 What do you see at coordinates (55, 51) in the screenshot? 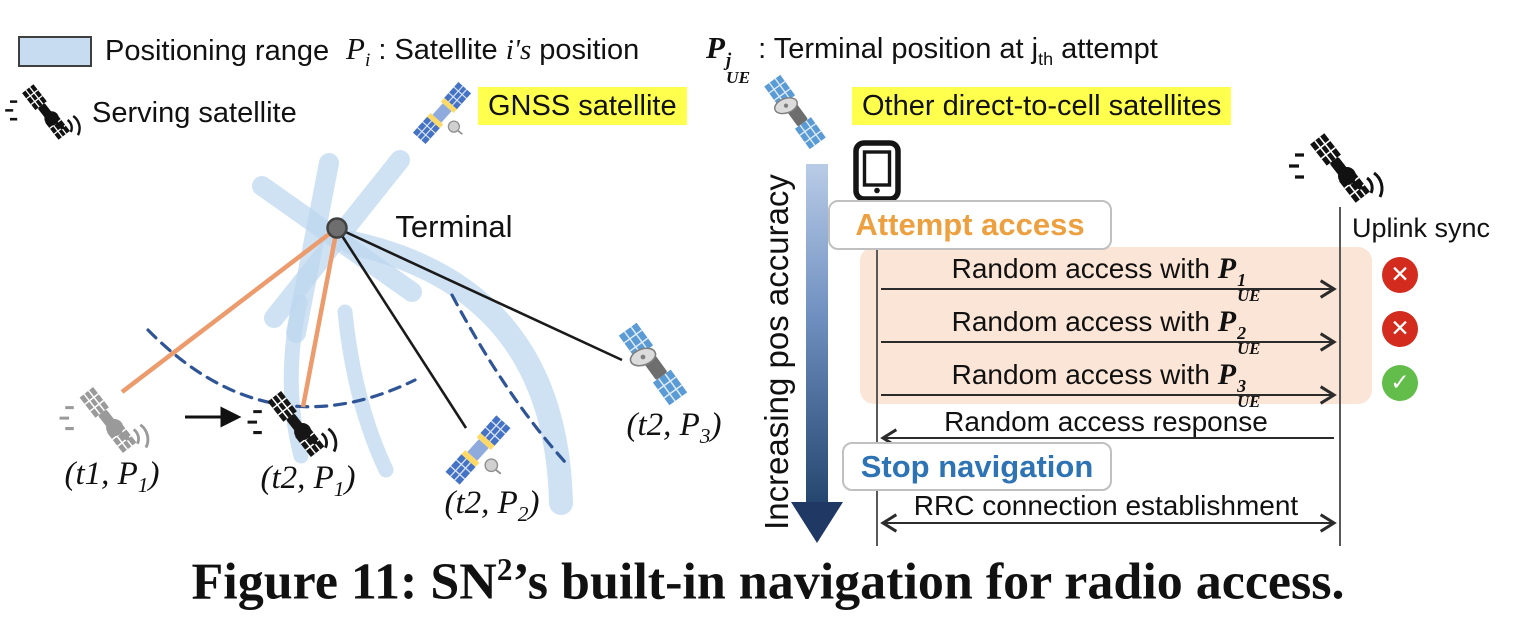
I see `positioning-range-swatch` at bounding box center [55, 51].